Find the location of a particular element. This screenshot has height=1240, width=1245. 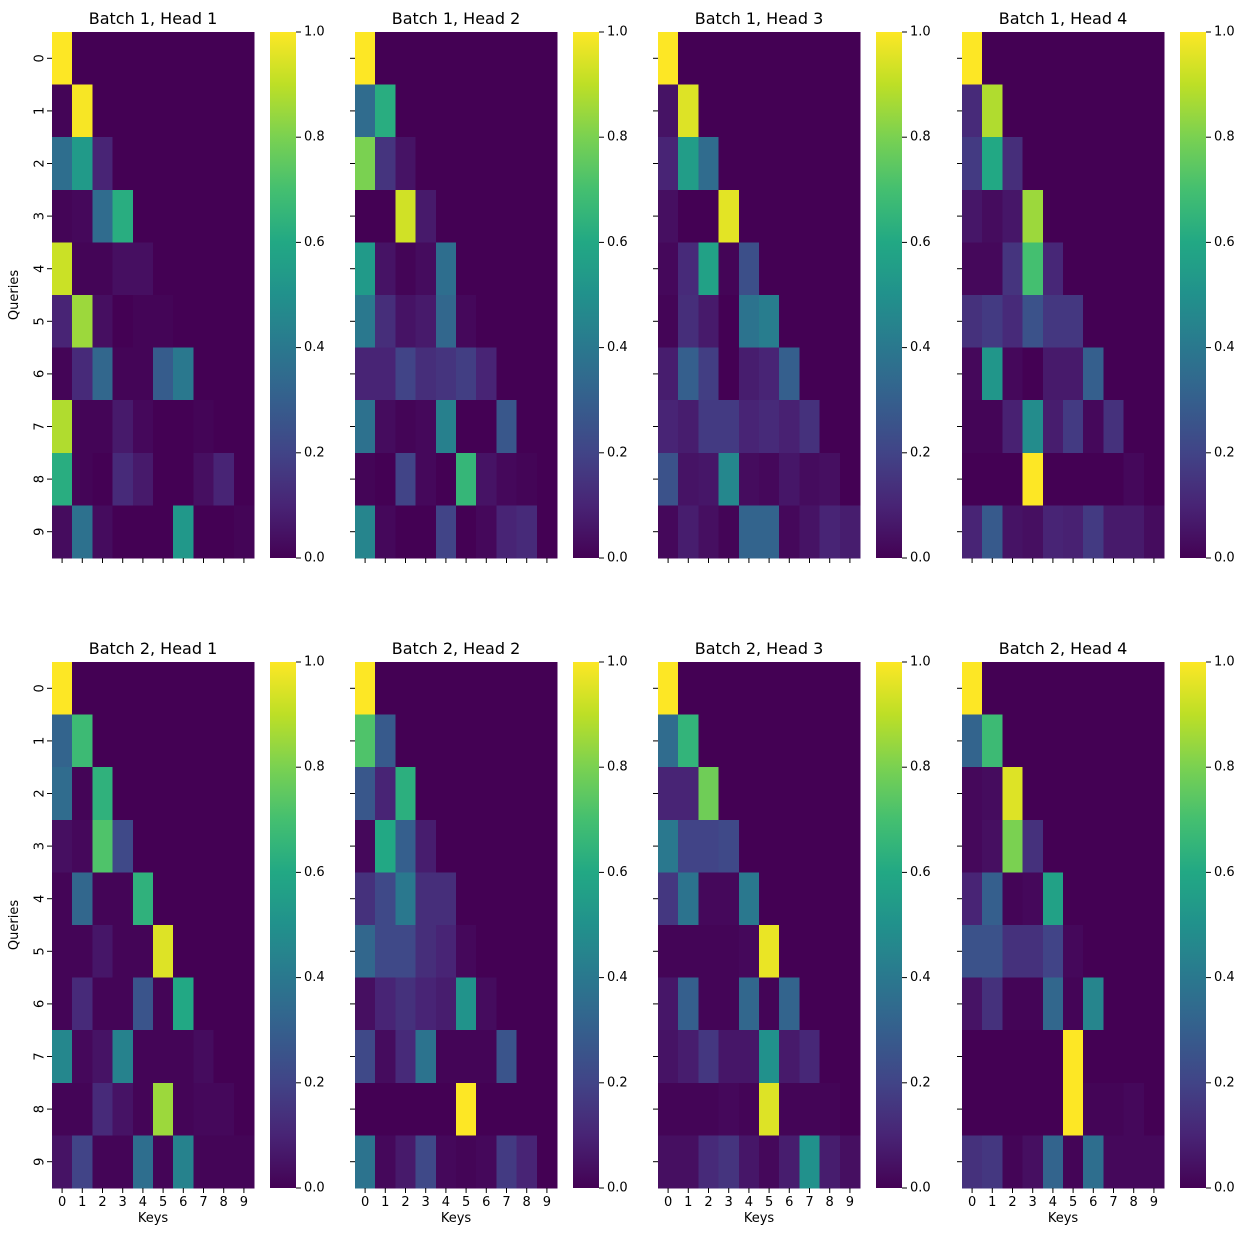

panel-title: Batch 1, Head 1 is located at coordinates (153, 18).